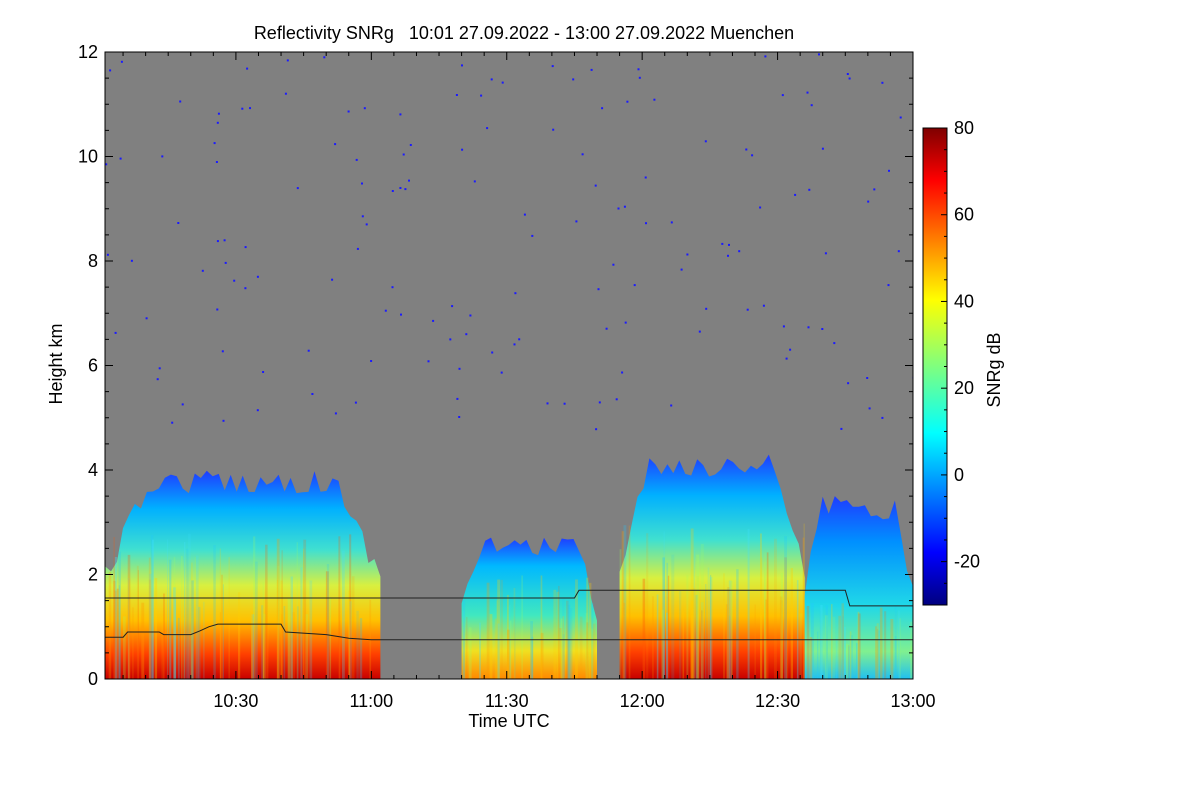  What do you see at coordinates (235, 701) in the screenshot?
I see `x-tick-label: 10:30` at bounding box center [235, 701].